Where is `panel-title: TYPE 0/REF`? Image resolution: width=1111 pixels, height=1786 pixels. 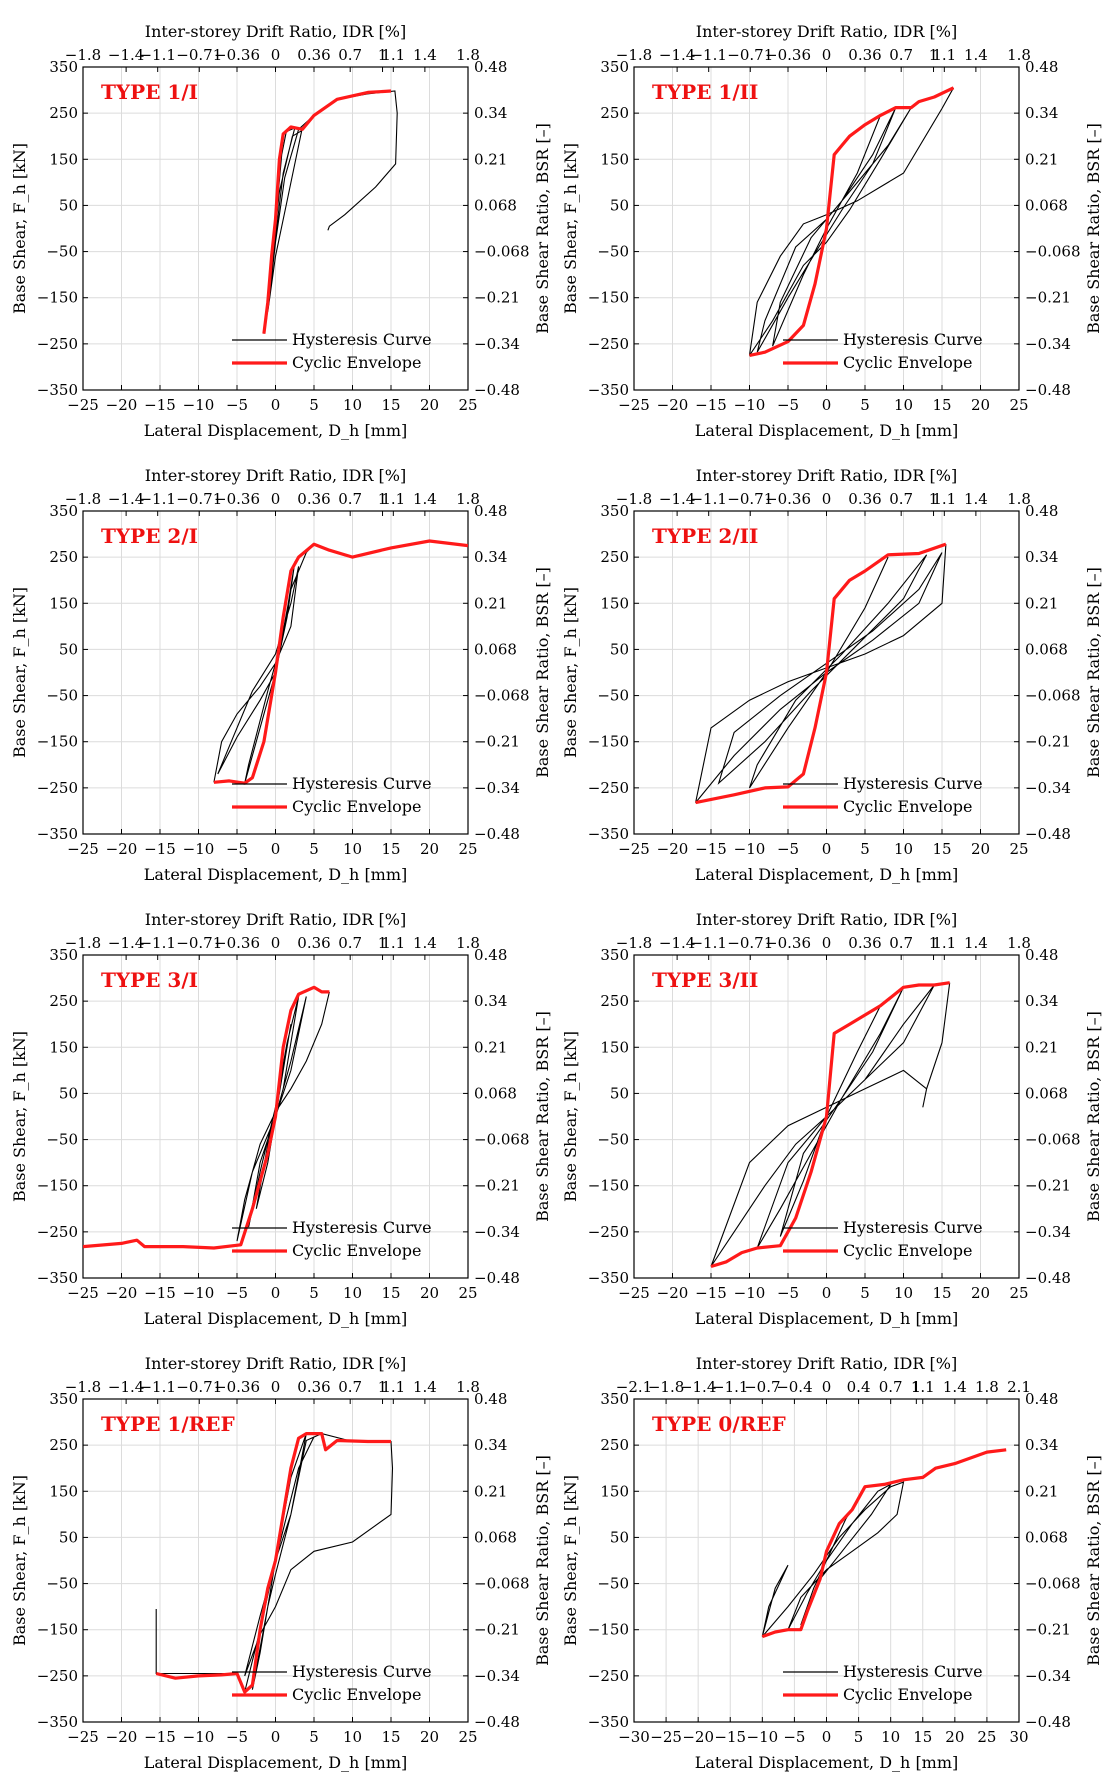 panel-title: TYPE 0/REF is located at coordinates (719, 1424).